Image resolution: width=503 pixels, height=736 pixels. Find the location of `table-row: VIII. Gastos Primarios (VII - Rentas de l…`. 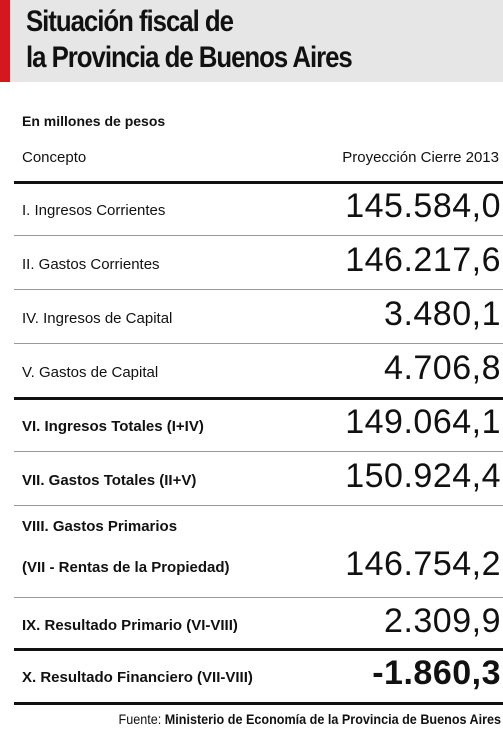

table-row: VIII. Gastos Primarios (VII - Rentas de l… is located at coordinates (258, 551).